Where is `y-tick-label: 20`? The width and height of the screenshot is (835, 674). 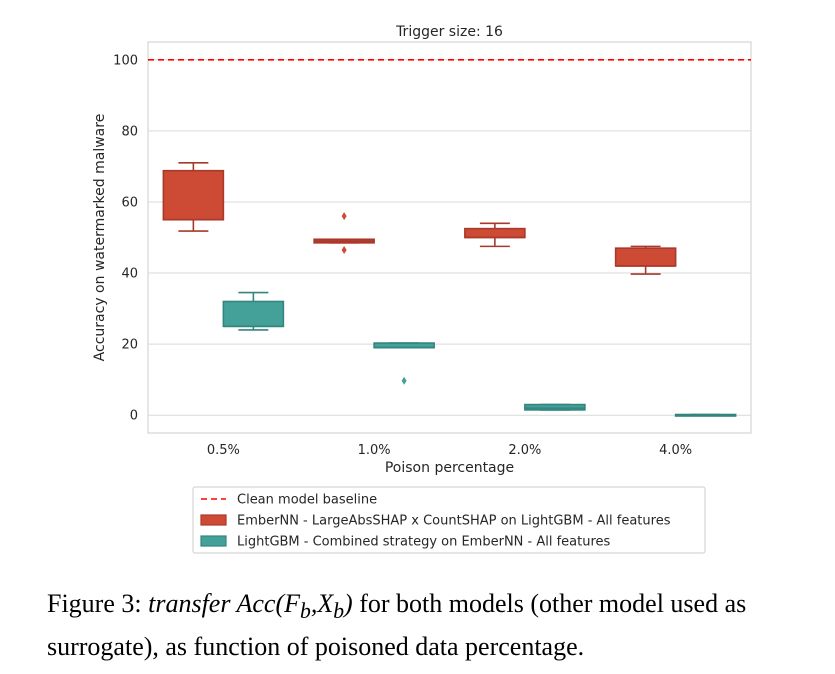
y-tick-label: 20 is located at coordinates (129, 345).